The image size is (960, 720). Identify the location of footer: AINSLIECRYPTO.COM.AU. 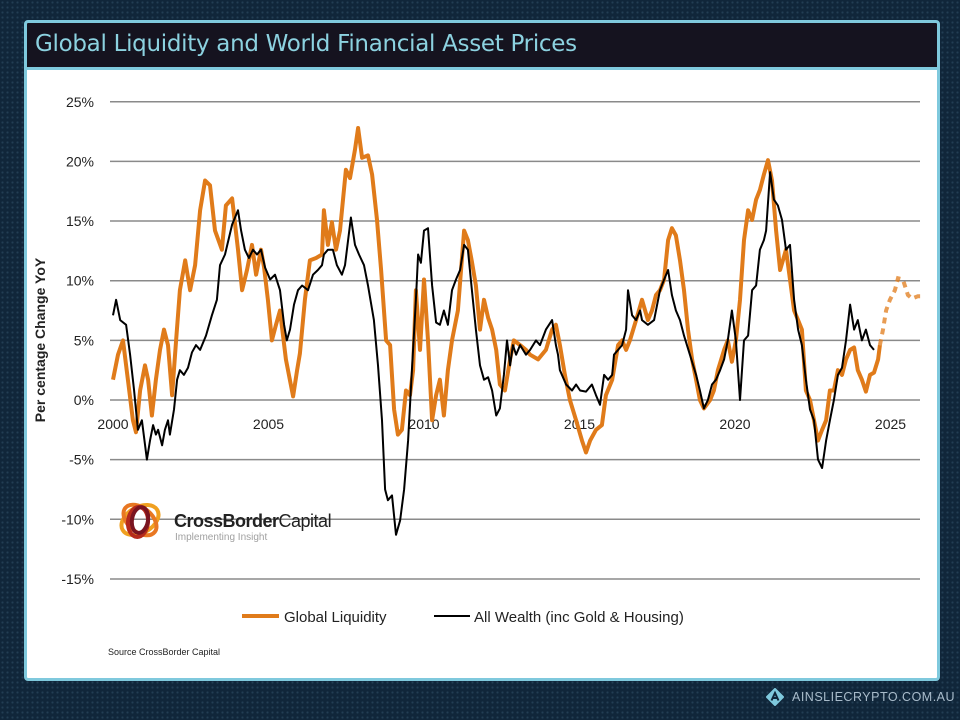
(860, 697).